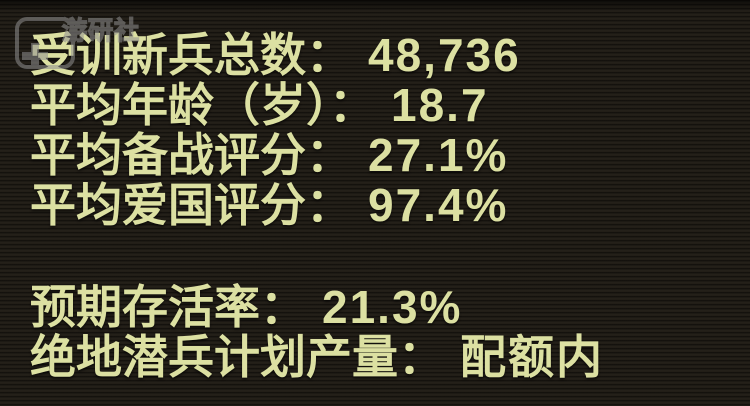 The image size is (750, 406). I want to click on stat-value: 27.1%, so click(438, 155).